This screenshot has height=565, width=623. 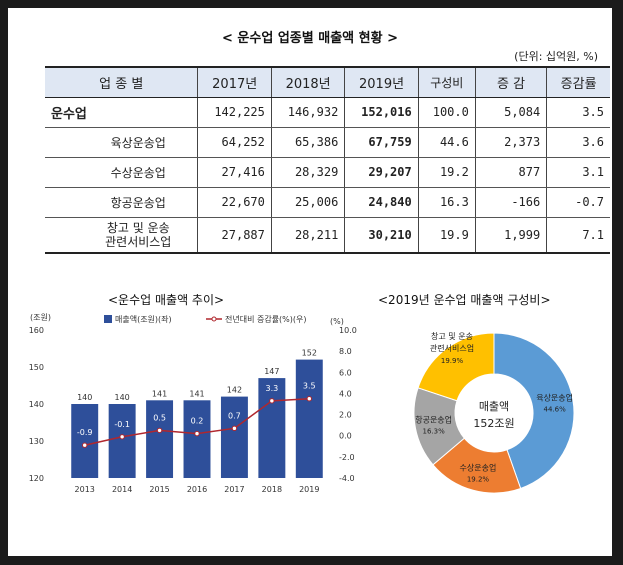 What do you see at coordinates (272, 489) in the screenshot?
I see `x-tick-label: 2018` at bounding box center [272, 489].